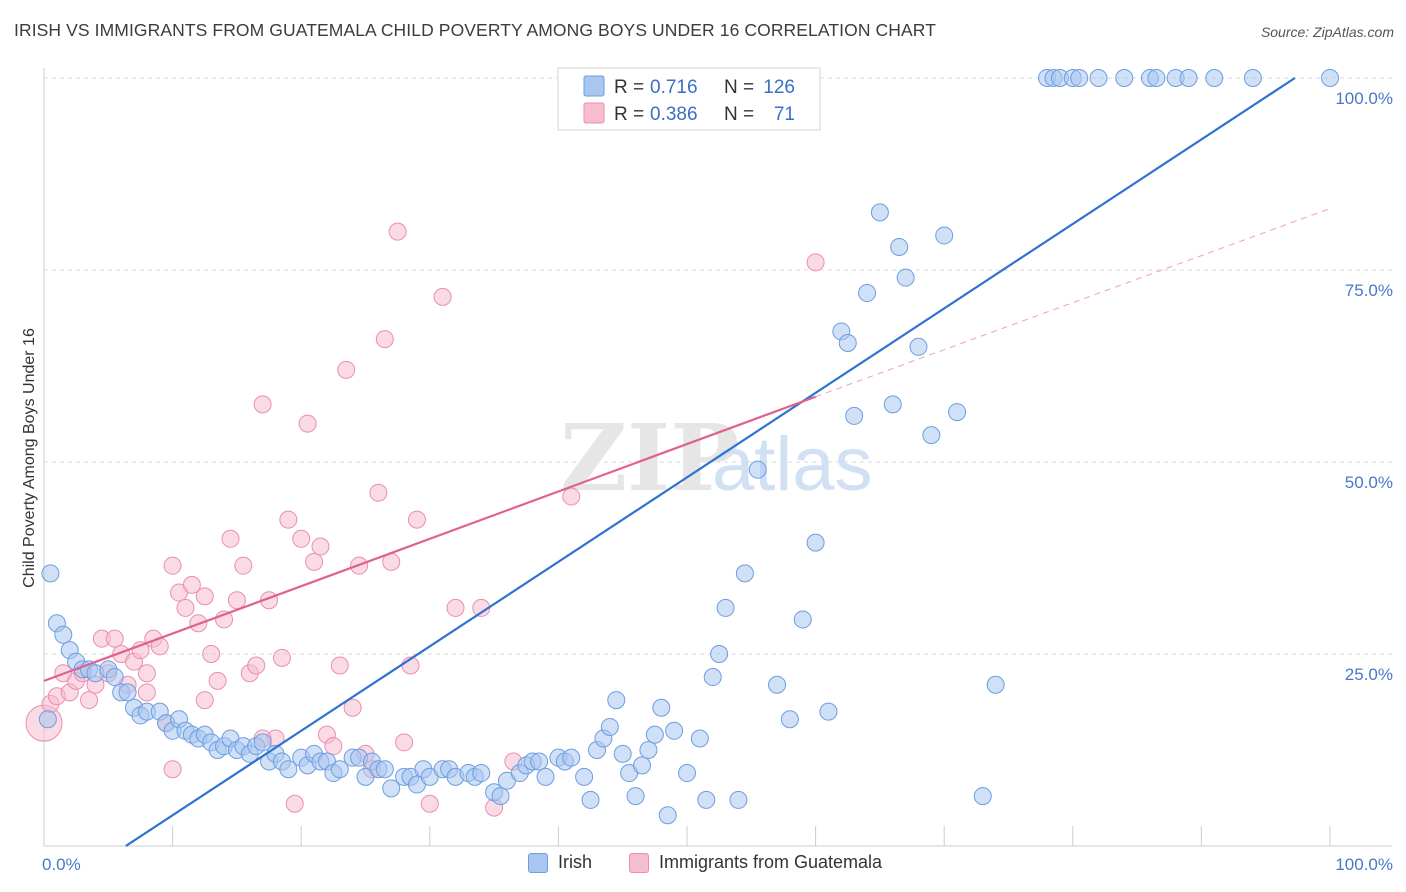 Image resolution: width=1406 pixels, height=892 pixels. Describe the element at coordinates (1073, 303) in the screenshot. I see `guatemala-trend-extension` at that location.